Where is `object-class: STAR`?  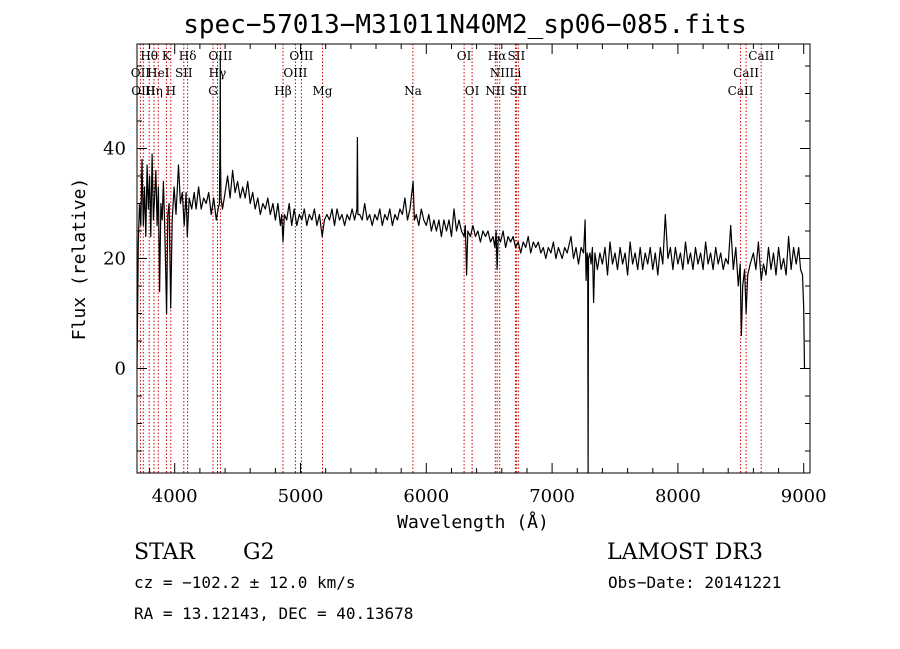 object-class: STAR is located at coordinates (165, 552).